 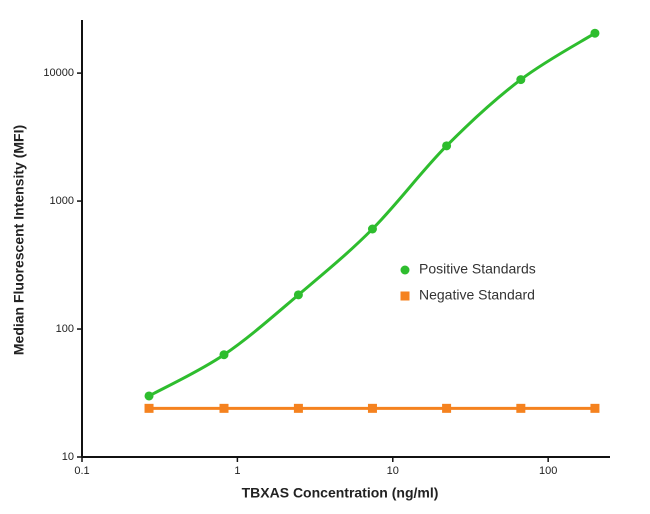 I want to click on x-tick-label: 1, so click(x=237, y=471).